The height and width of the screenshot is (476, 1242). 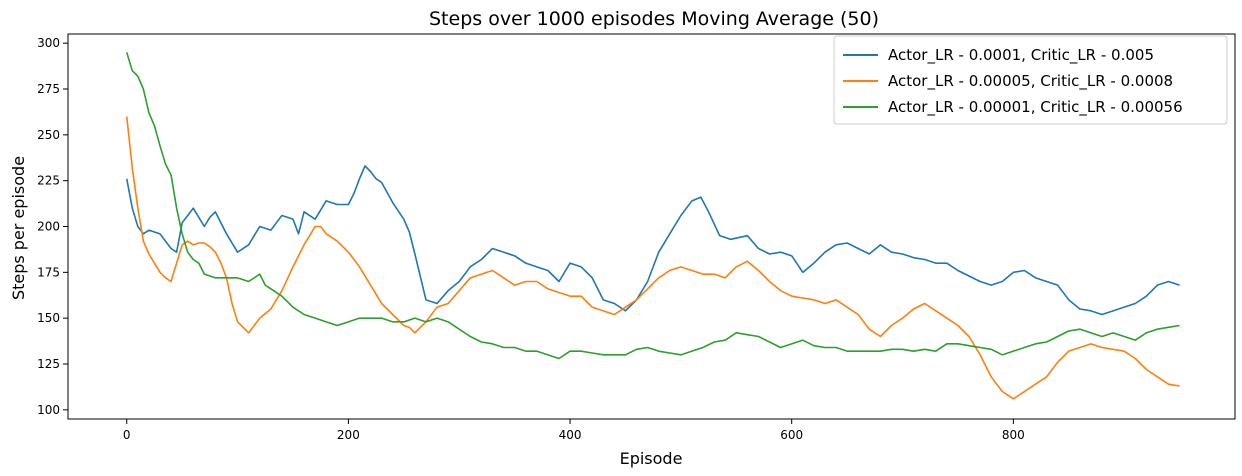 What do you see at coordinates (48, 181) in the screenshot?
I see `y-tick-label: 225` at bounding box center [48, 181].